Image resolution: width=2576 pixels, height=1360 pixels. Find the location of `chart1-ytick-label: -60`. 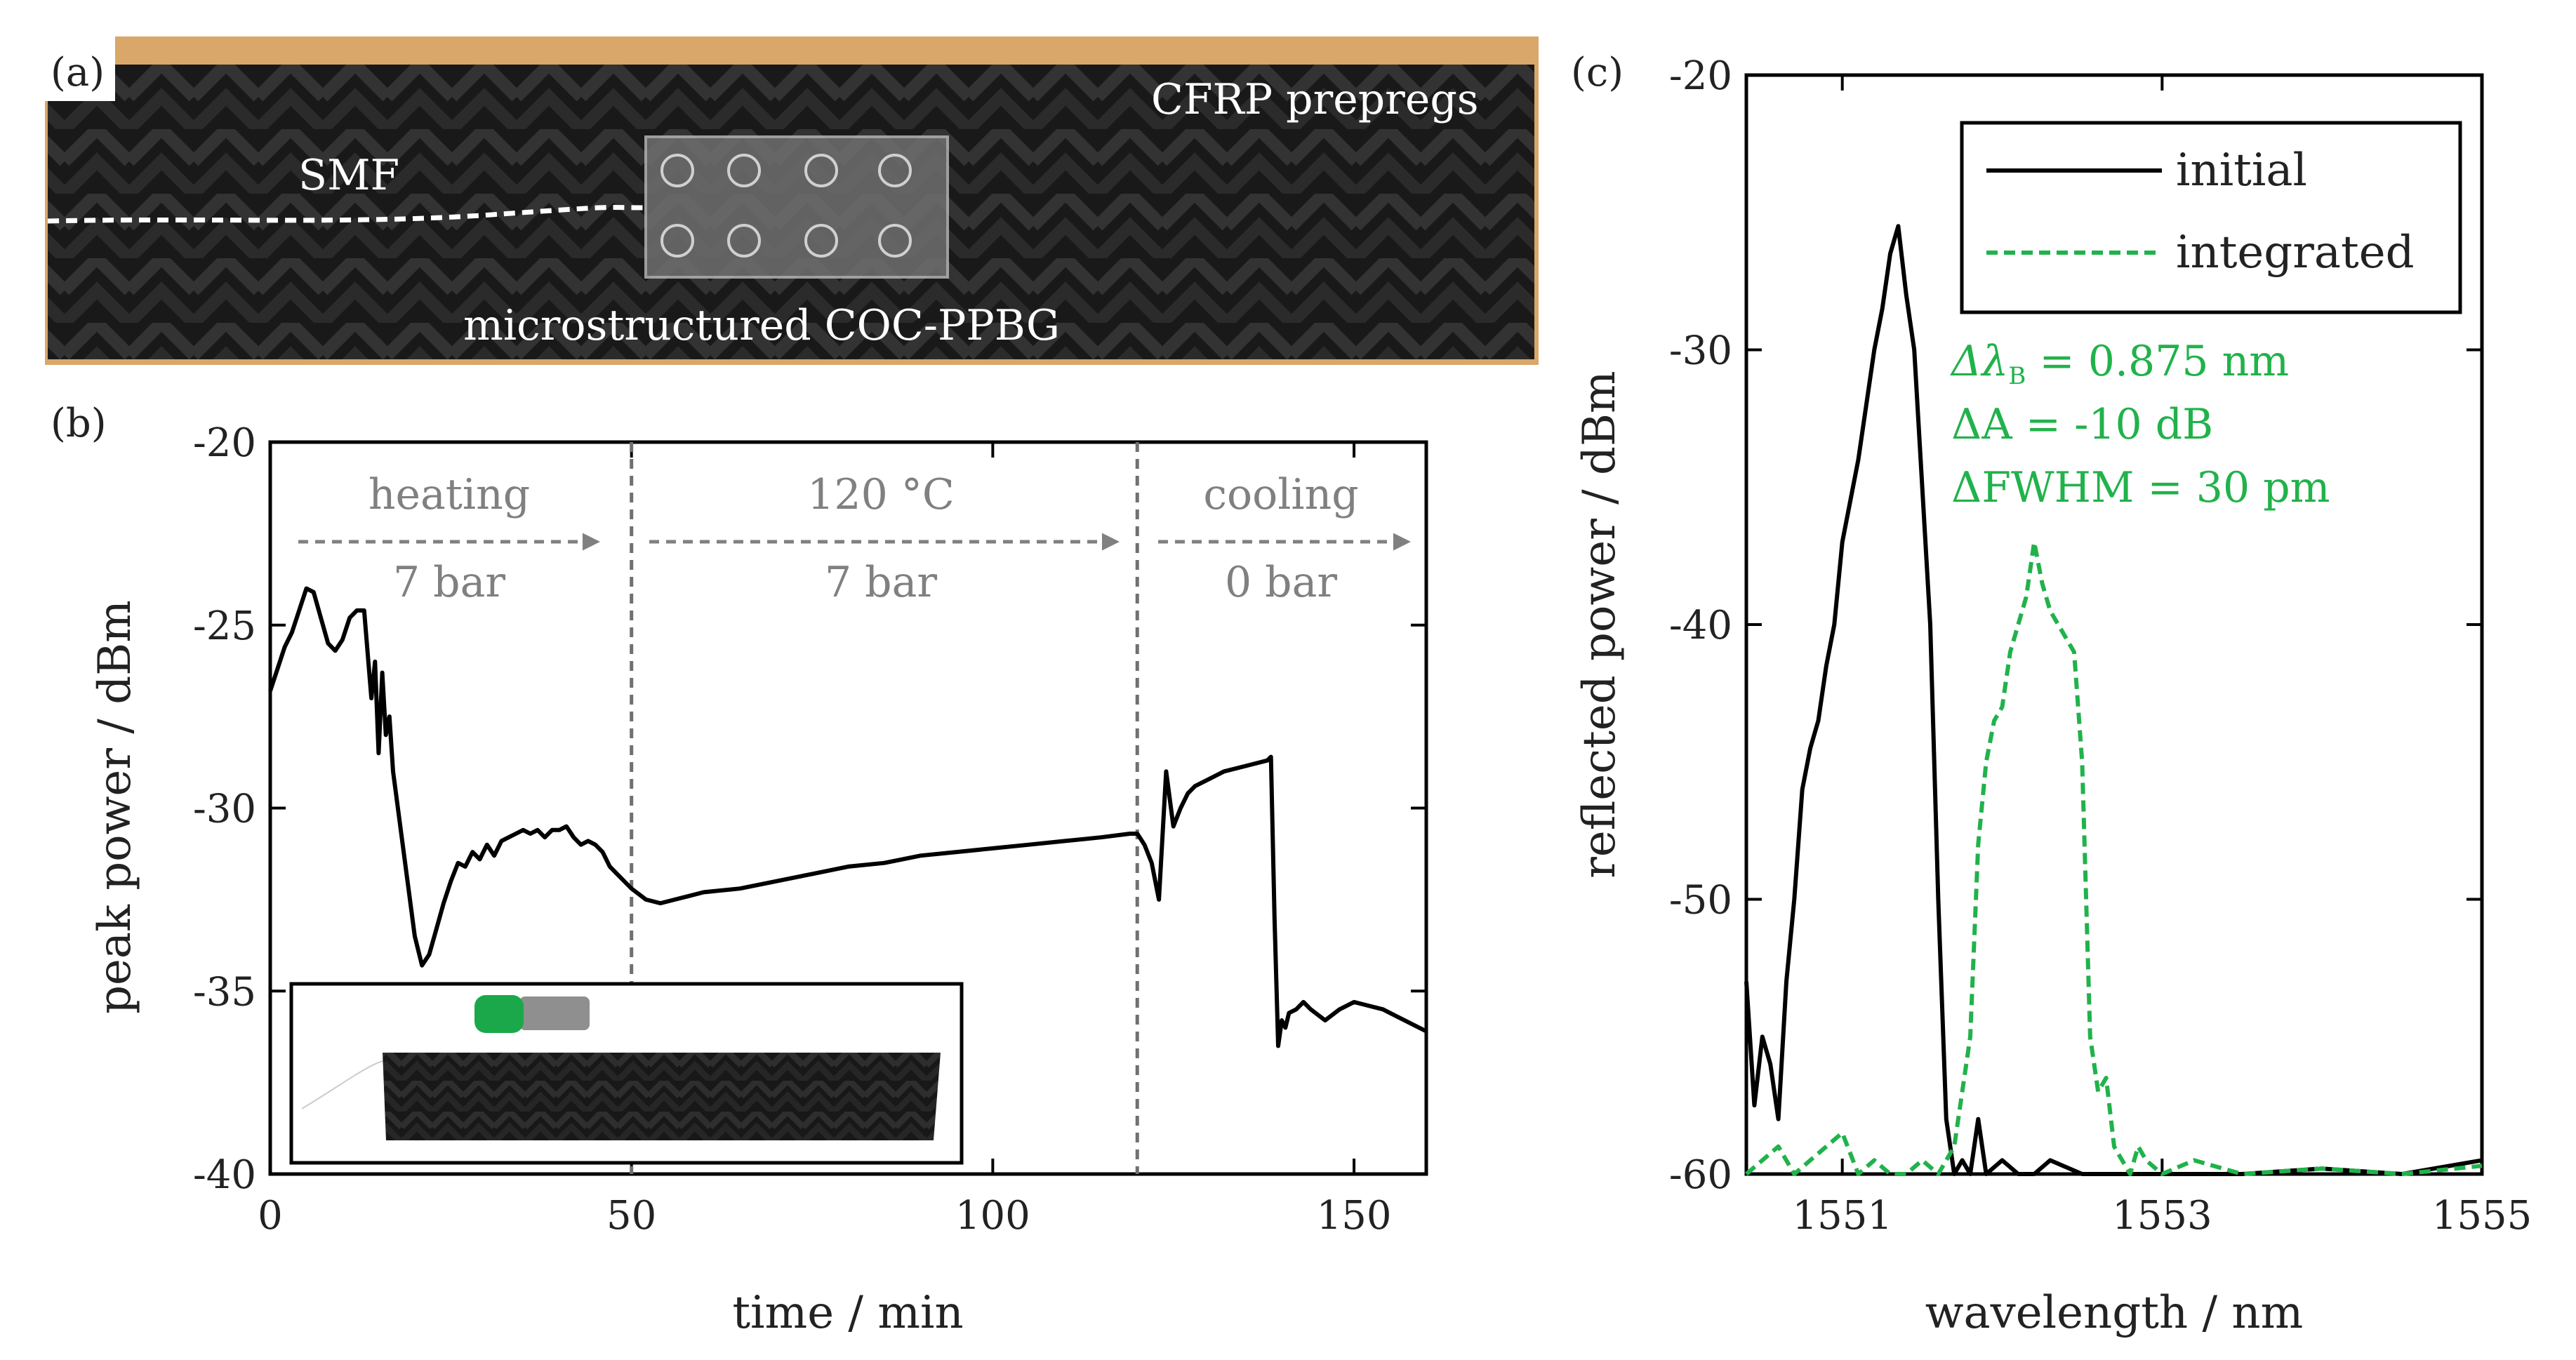

chart1-ytick-label: -60 is located at coordinates (1701, 1175).